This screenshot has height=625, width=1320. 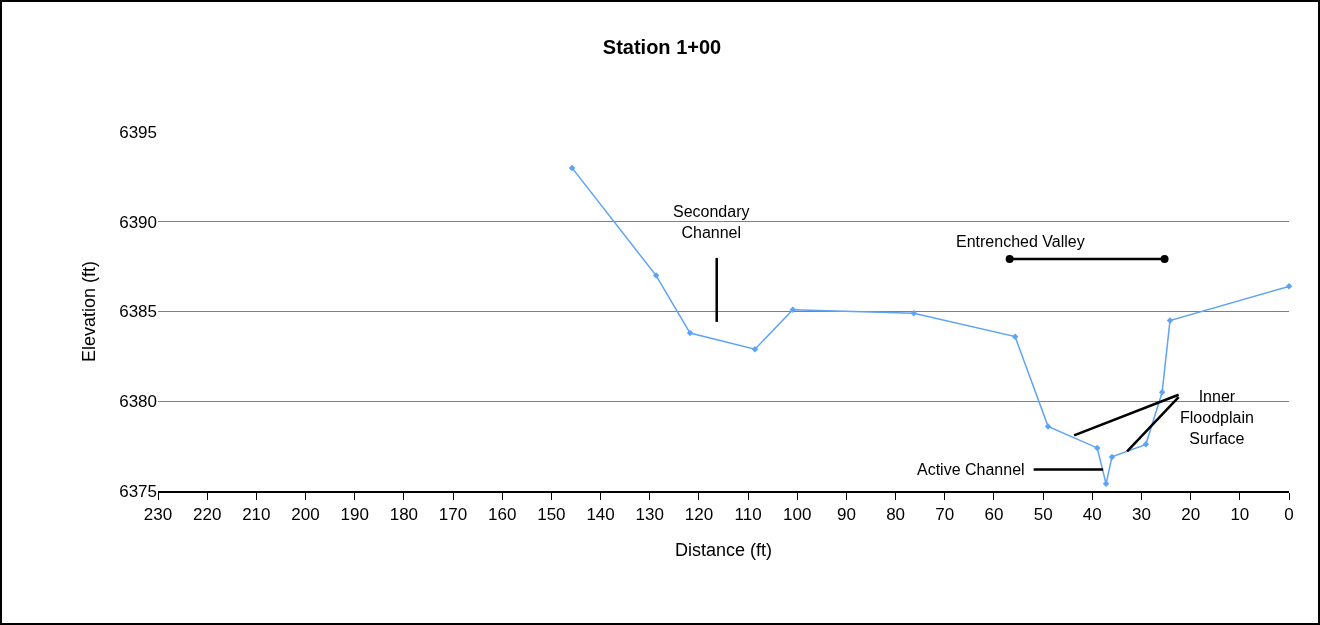 What do you see at coordinates (1240, 514) in the screenshot?
I see `x-tick-label: 10` at bounding box center [1240, 514].